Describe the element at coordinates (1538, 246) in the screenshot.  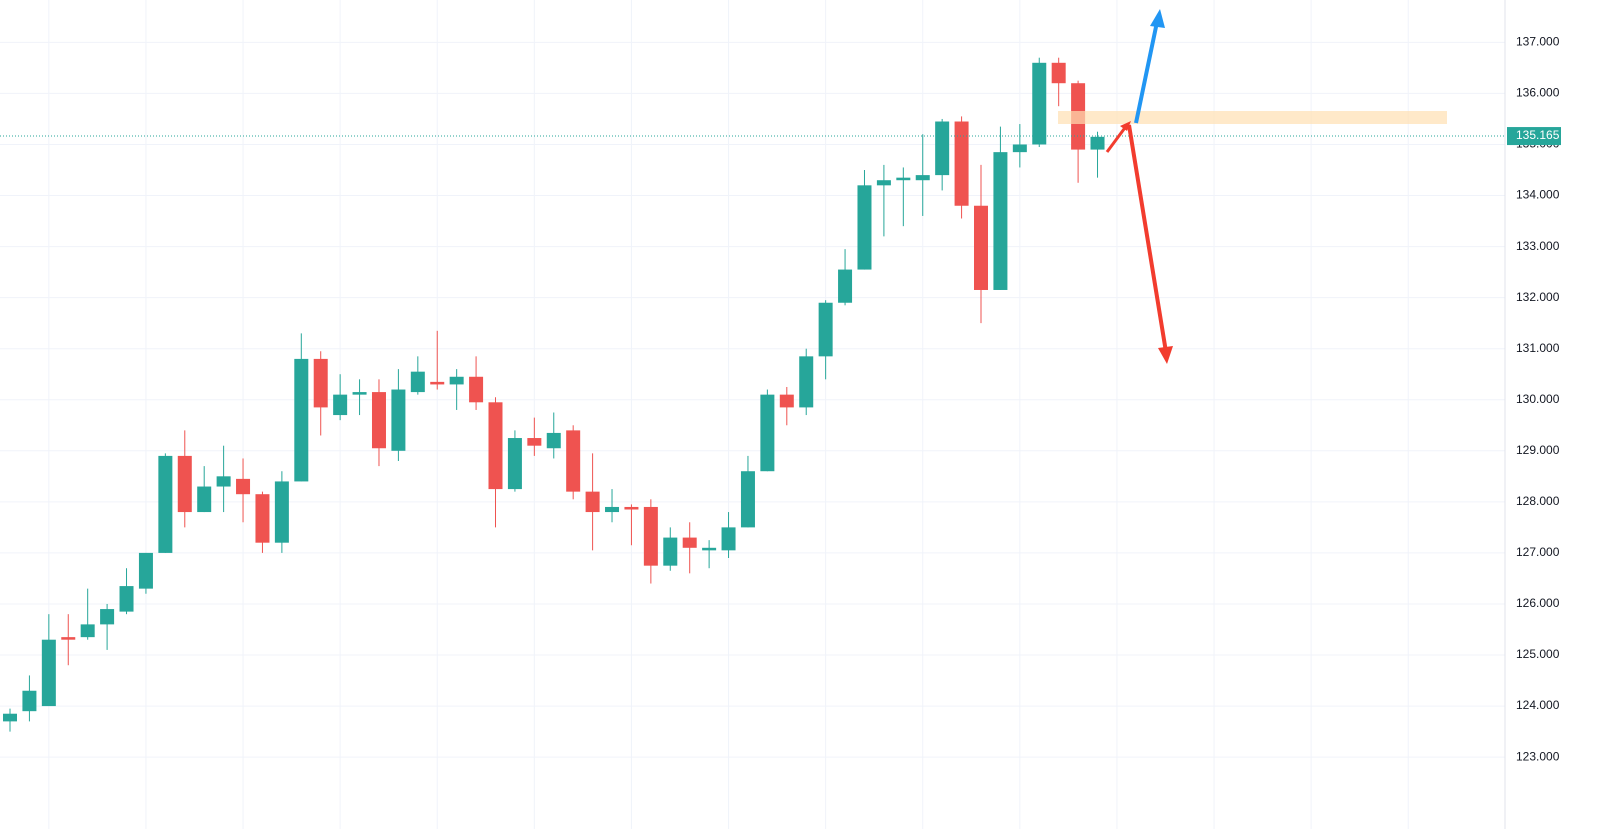
I see `y-tick-label: 133.000` at that location.